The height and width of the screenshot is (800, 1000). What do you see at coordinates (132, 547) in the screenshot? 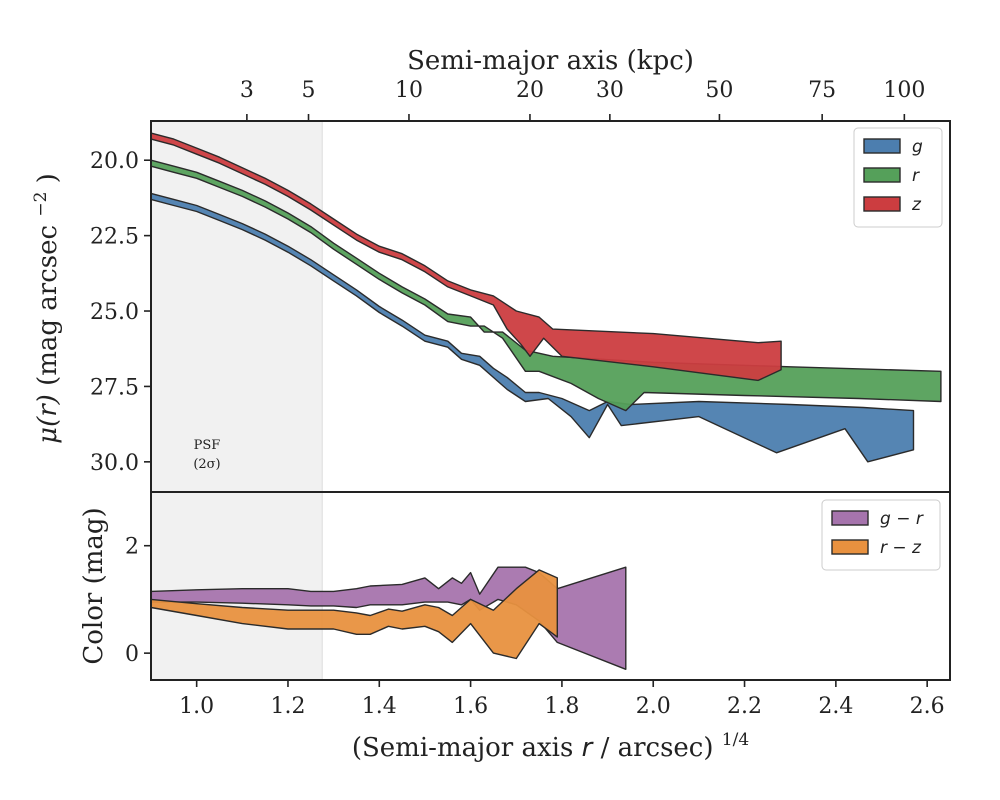
I see `bottom-y-tick-label: 2` at bounding box center [132, 547].